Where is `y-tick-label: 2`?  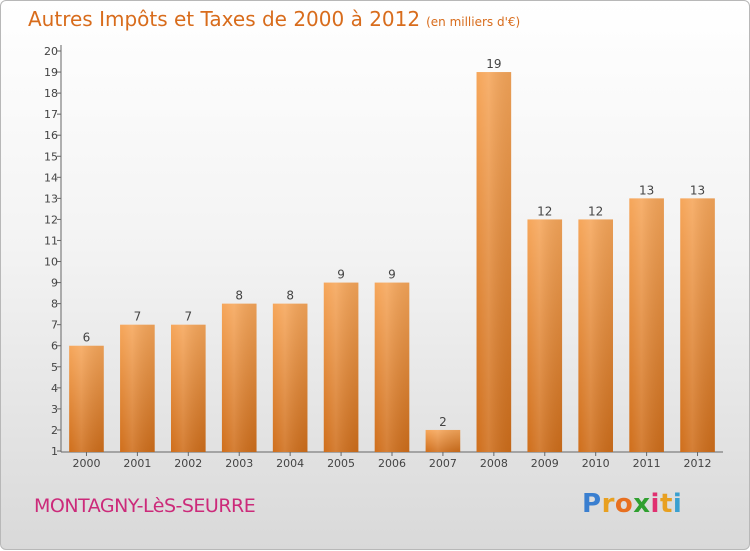 y-tick-label: 2 is located at coordinates (54, 430).